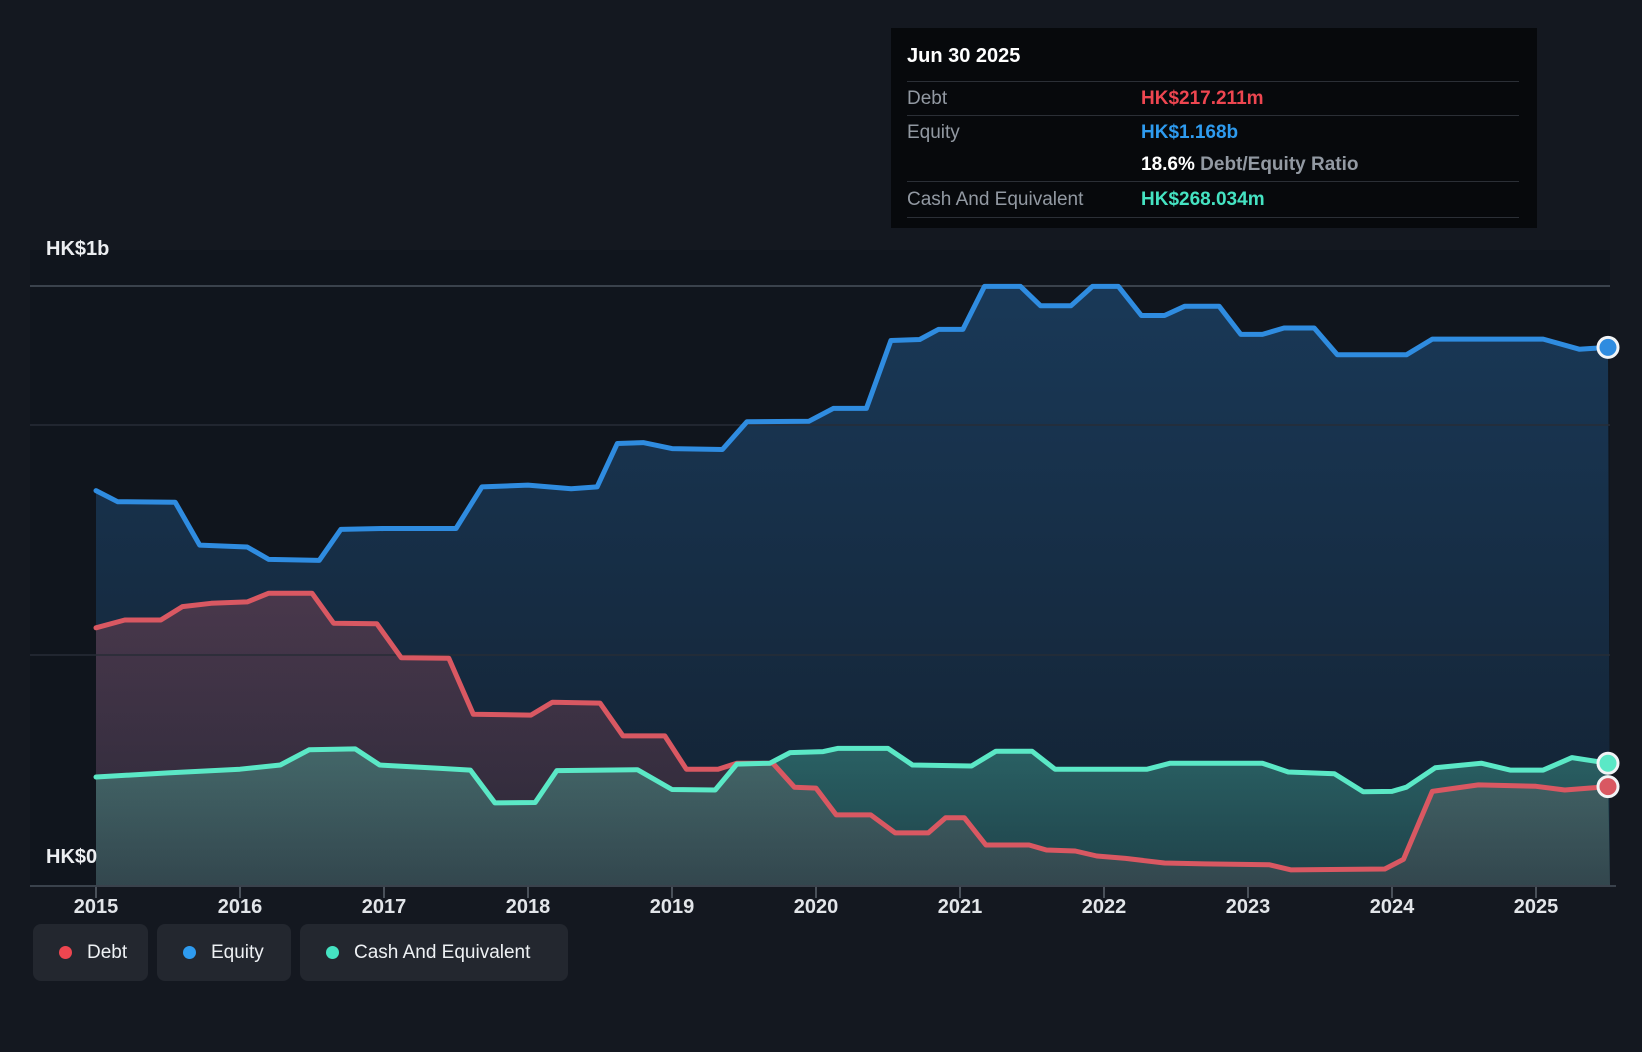  I want to click on x-axis-year-label: 2025, so click(1536, 907).